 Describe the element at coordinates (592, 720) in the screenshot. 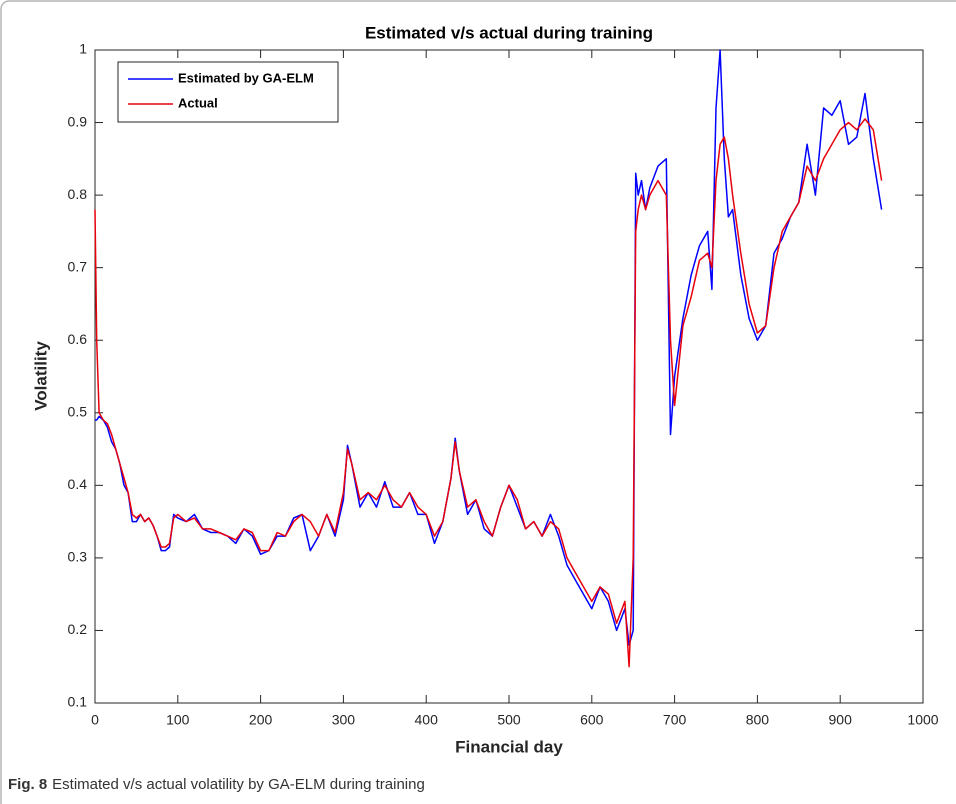

I see `x-tick-label: 600` at that location.